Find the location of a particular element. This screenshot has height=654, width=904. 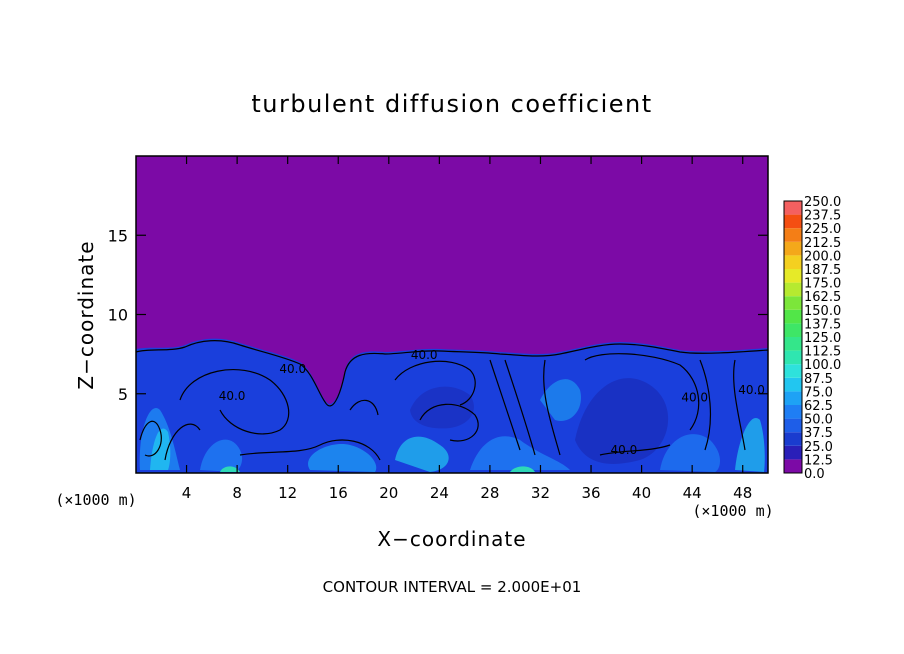

y-tick-label: 15 is located at coordinates (118, 235).